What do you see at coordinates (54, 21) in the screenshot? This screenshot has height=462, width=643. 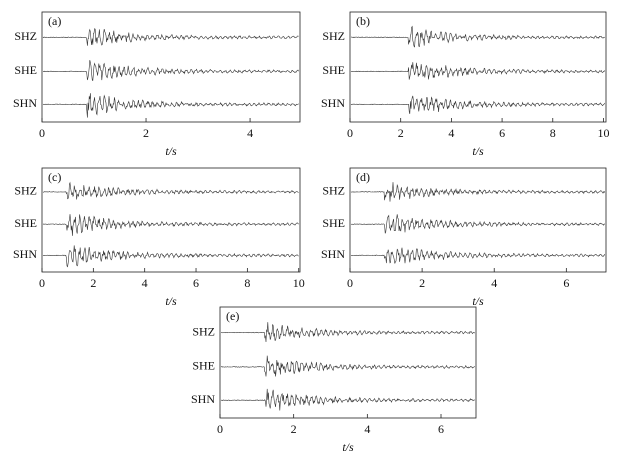 I see `panel-label: (a)` at bounding box center [54, 21].